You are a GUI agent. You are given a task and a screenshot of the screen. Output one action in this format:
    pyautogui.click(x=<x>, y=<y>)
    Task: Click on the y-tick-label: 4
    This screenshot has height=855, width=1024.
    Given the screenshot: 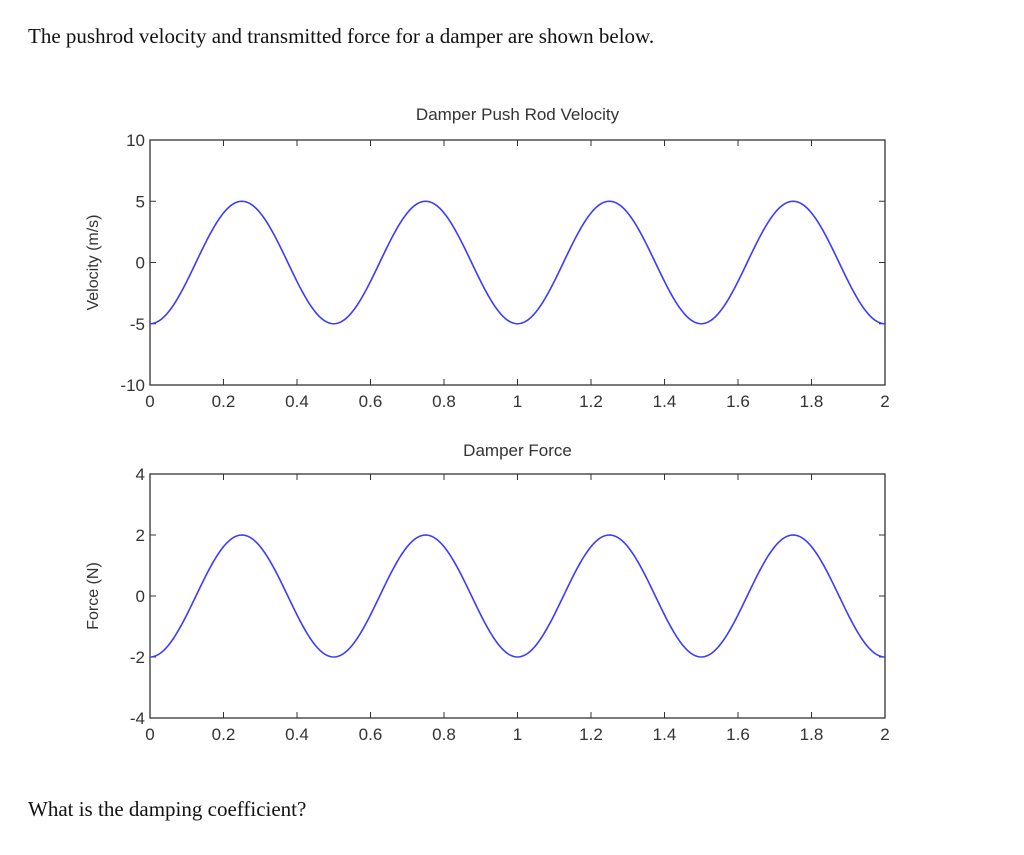 What is the action you would take?
    pyautogui.click(x=140, y=474)
    